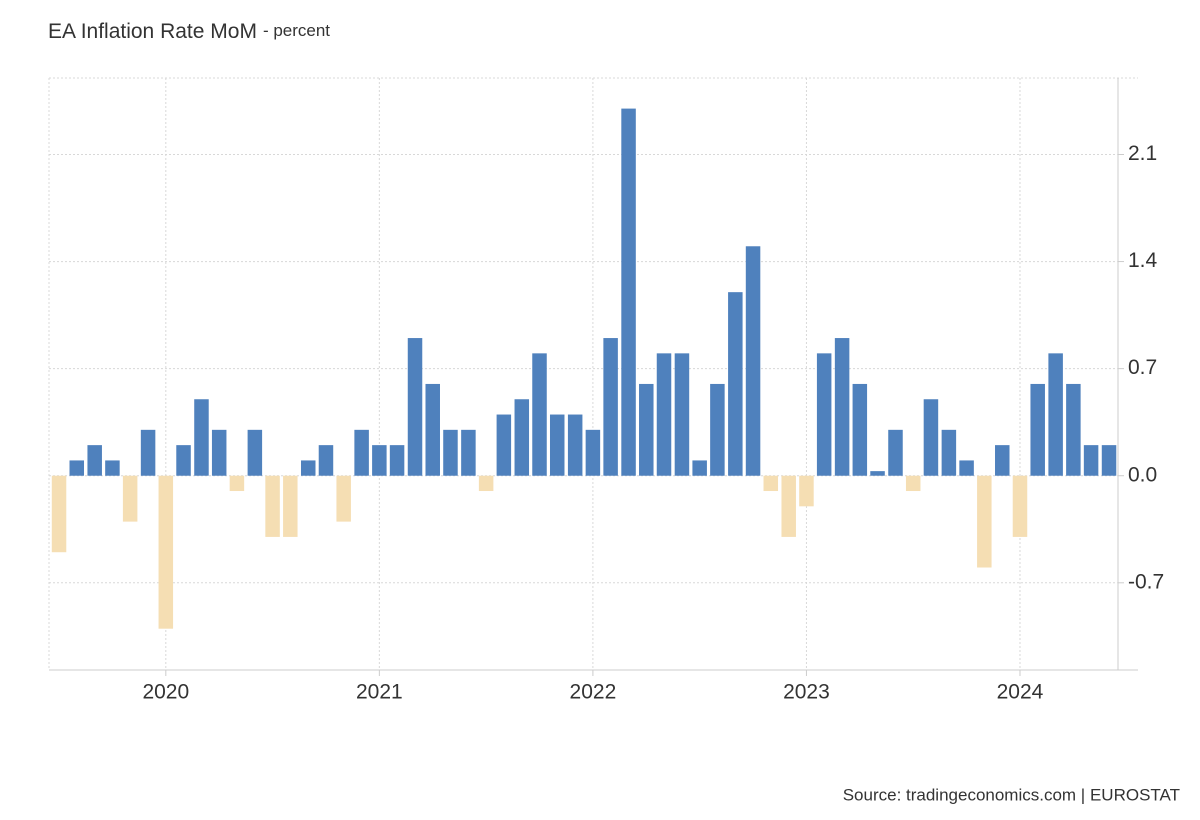 This screenshot has height=820, width=1200. Describe the element at coordinates (1011, 794) in the screenshot. I see `source: Source: tradingeconomics.com | EUROSTAT` at that location.